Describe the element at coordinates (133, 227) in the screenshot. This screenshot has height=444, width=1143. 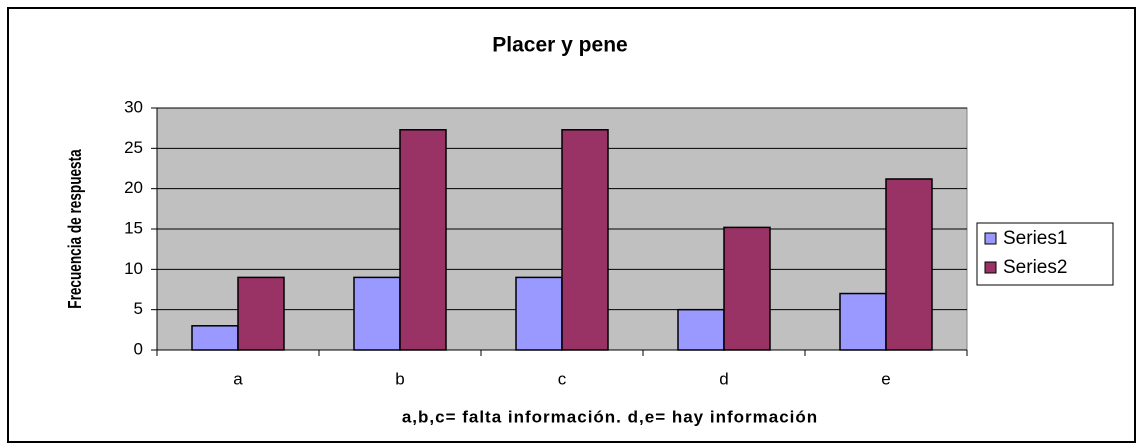
I see `y-tick-label: 15` at that location.